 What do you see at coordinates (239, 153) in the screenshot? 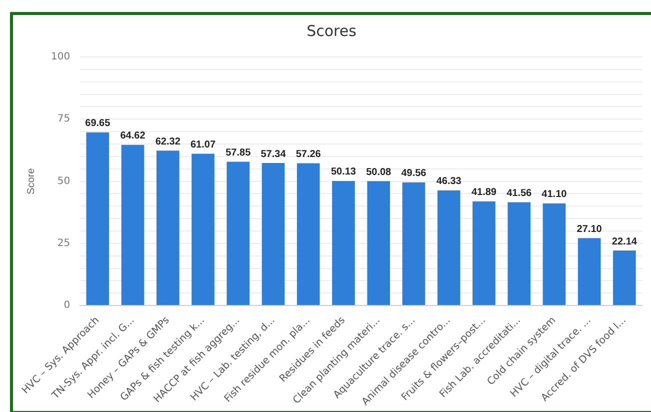
I see `data-label: 57.85` at bounding box center [239, 153].